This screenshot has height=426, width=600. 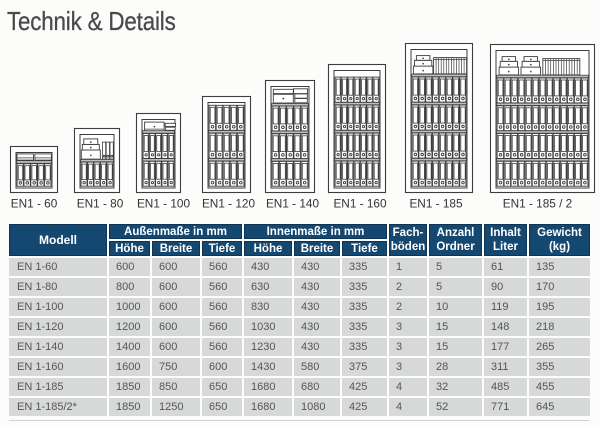 I want to click on svg-text: EN1 - 140, so click(x=293, y=204).